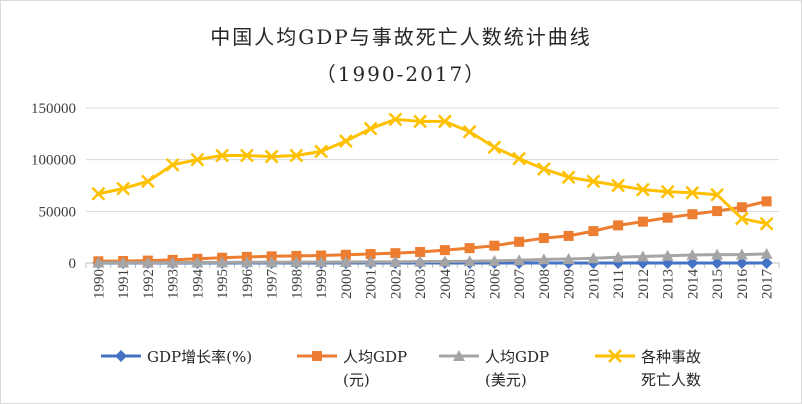 This screenshot has height=404, width=802. I want to click on chart-title: 中国人均GDP与事故死亡人数统计曲线, so click(400, 37).